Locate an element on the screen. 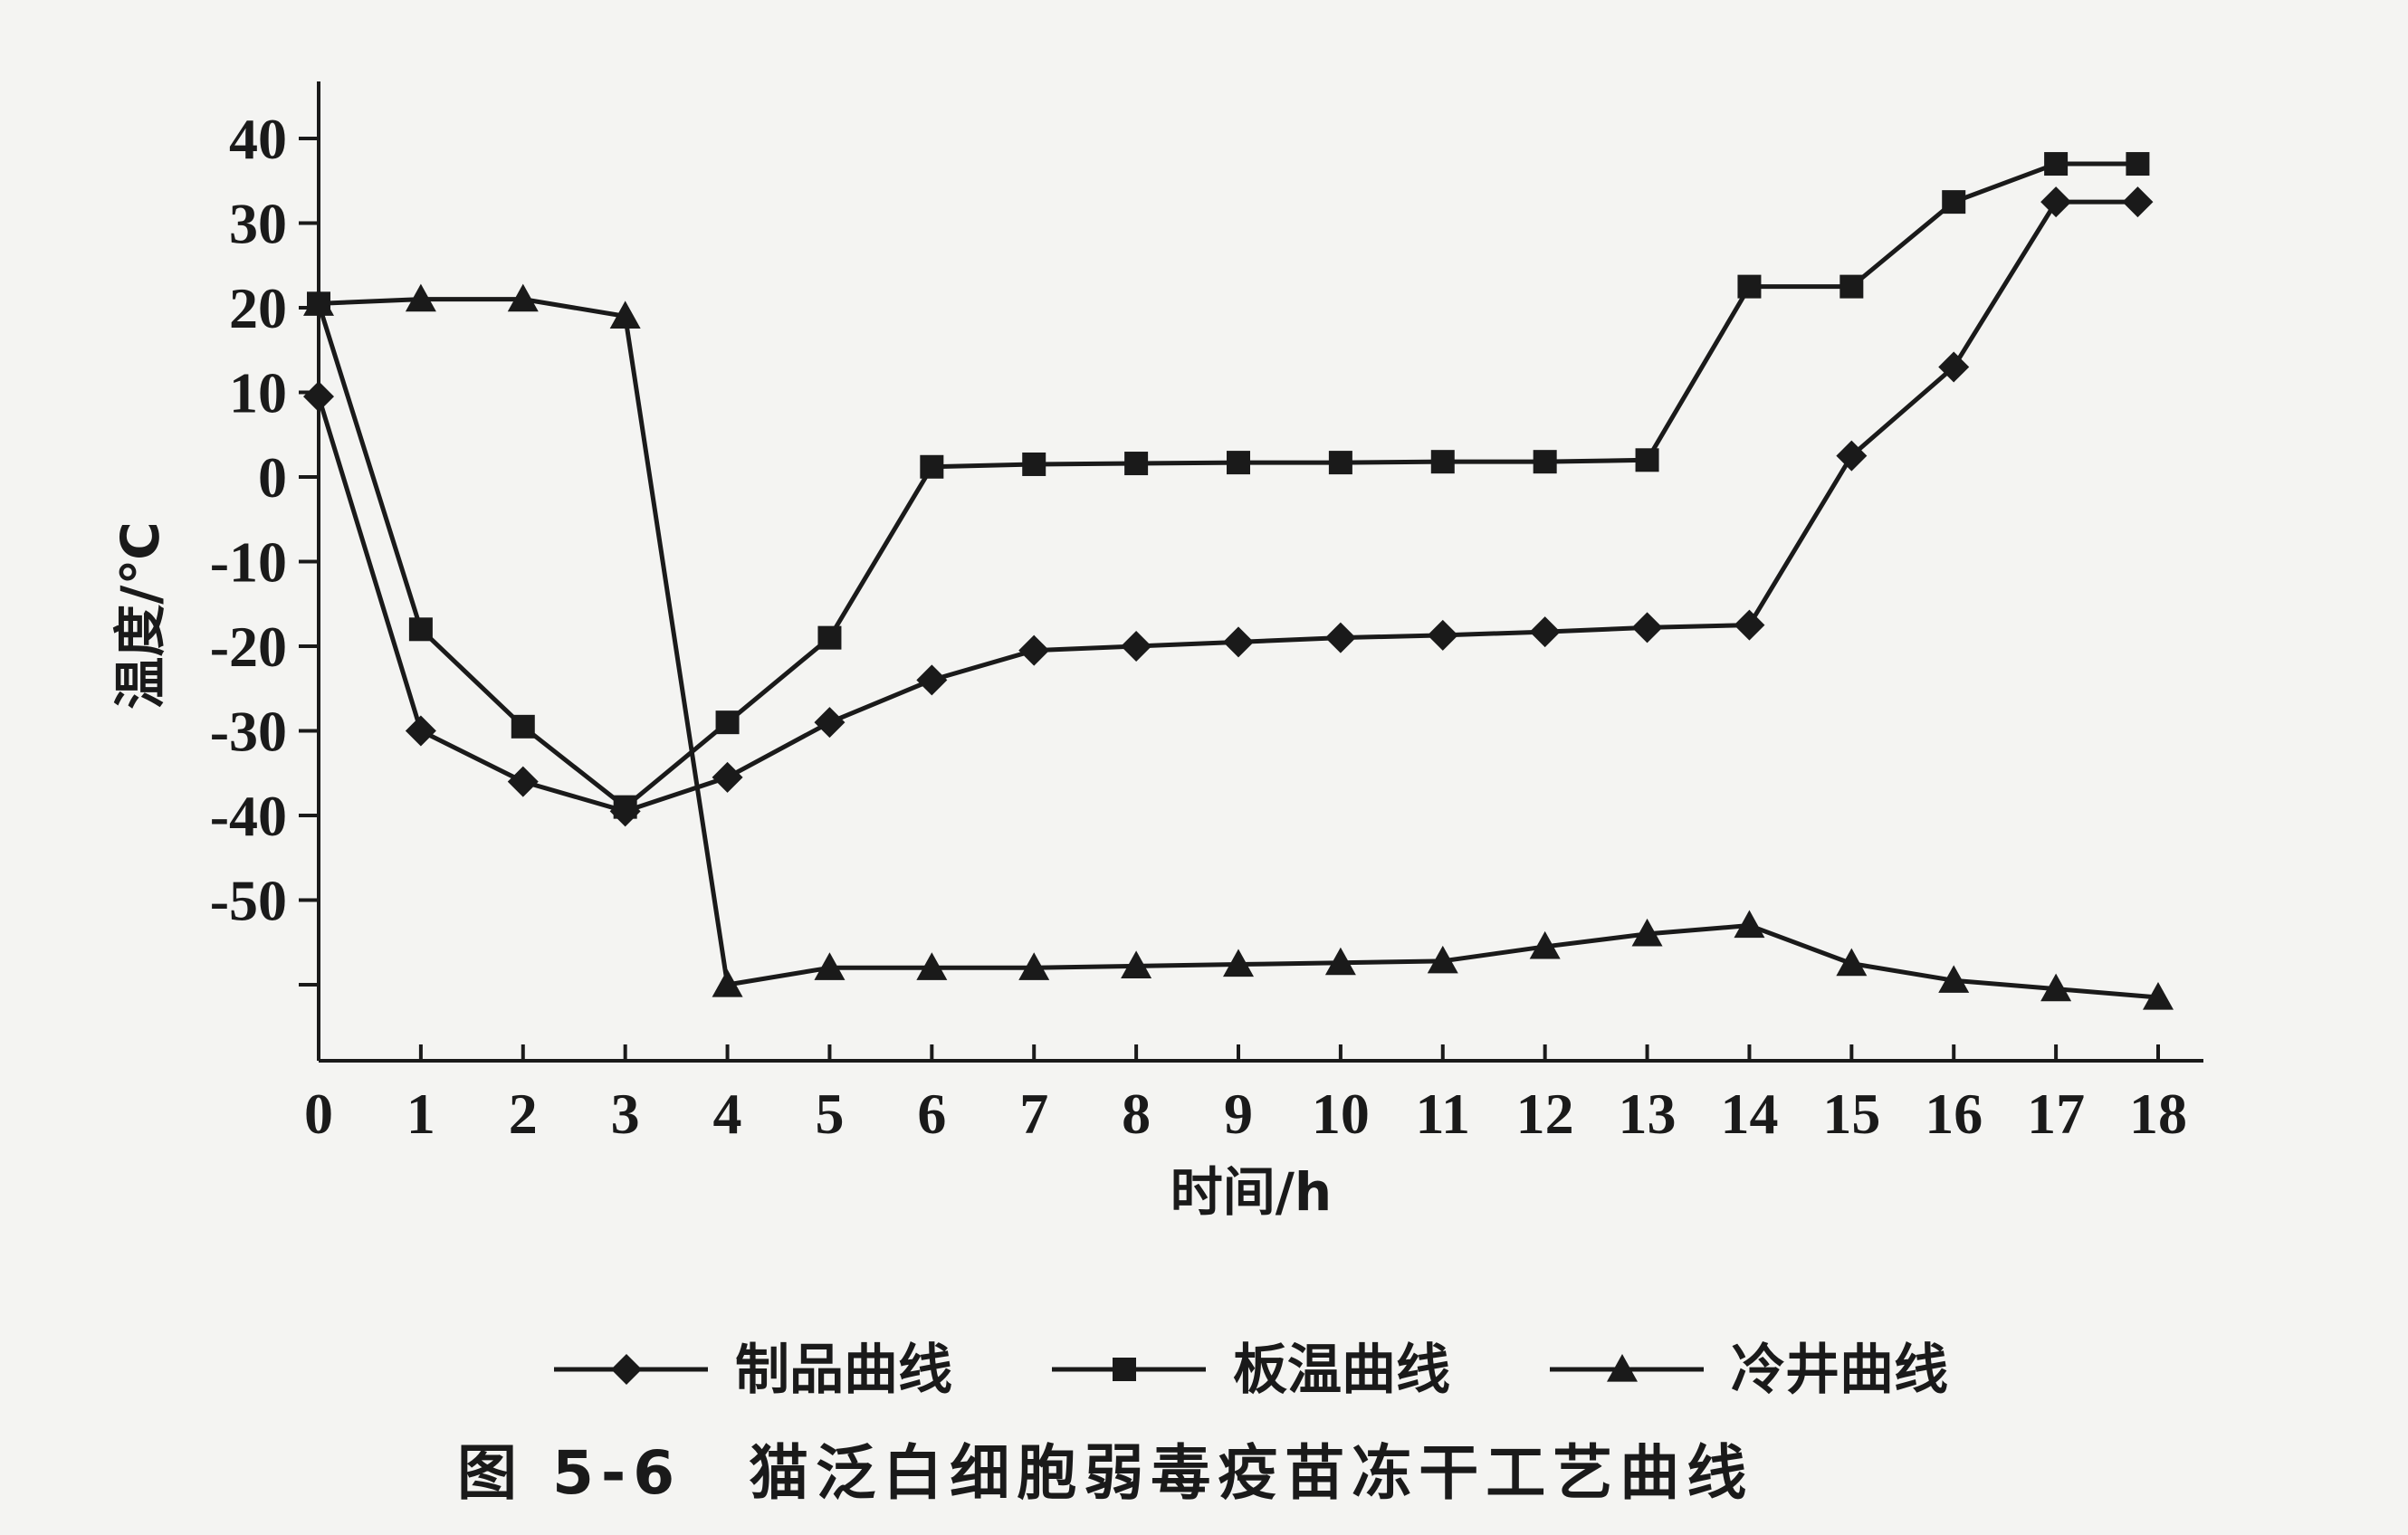  x-axis-title: 时间/h is located at coordinates (1251, 1192).